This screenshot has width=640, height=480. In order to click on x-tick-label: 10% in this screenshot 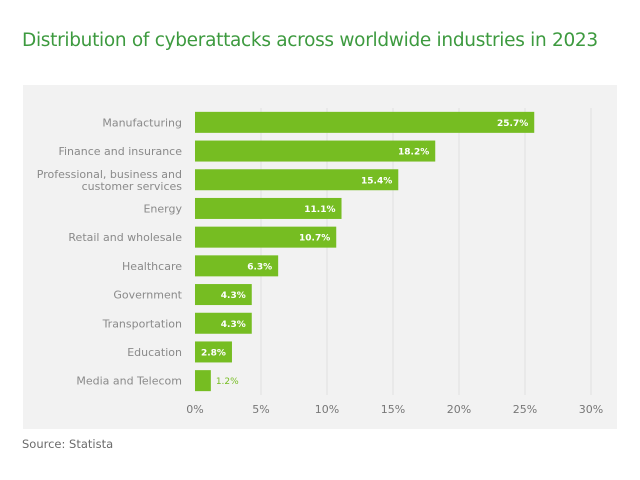, I will do `click(327, 409)`.